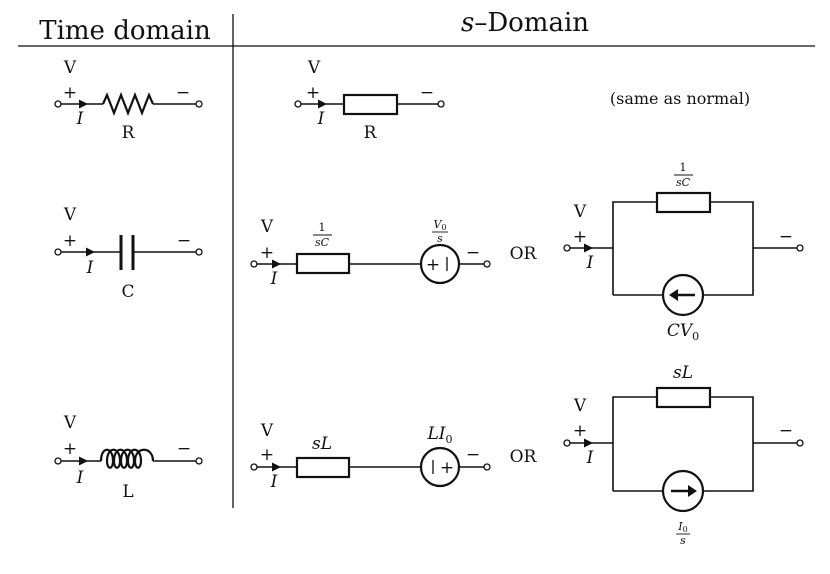 The image size is (830, 574). I want to click on inductor-coil, so click(127, 458).